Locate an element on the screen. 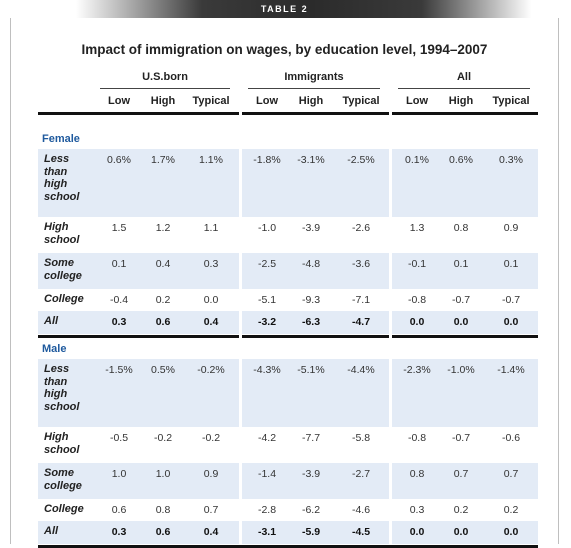 The image size is (571, 548). table-cell: -2.7 is located at coordinates (361, 474).